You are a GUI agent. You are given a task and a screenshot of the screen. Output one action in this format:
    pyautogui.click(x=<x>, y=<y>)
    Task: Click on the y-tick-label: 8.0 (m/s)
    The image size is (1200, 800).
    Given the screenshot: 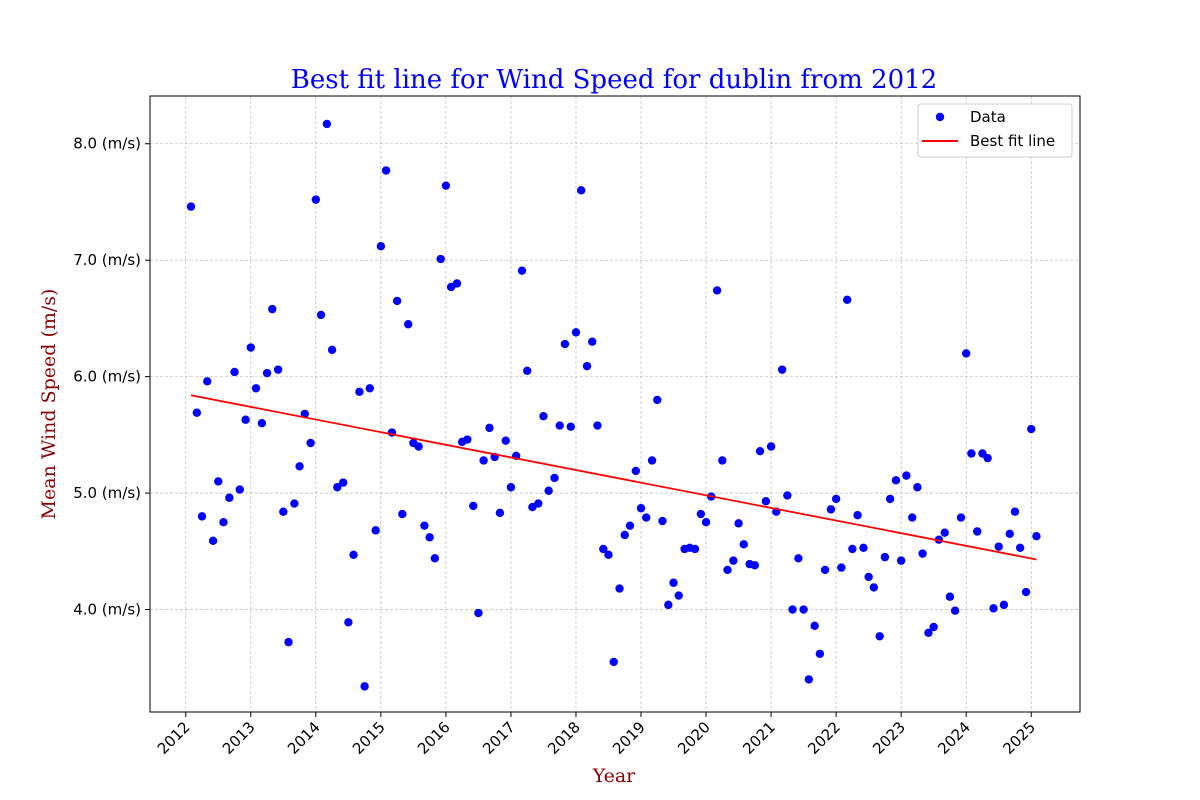 What is the action you would take?
    pyautogui.click(x=107, y=144)
    